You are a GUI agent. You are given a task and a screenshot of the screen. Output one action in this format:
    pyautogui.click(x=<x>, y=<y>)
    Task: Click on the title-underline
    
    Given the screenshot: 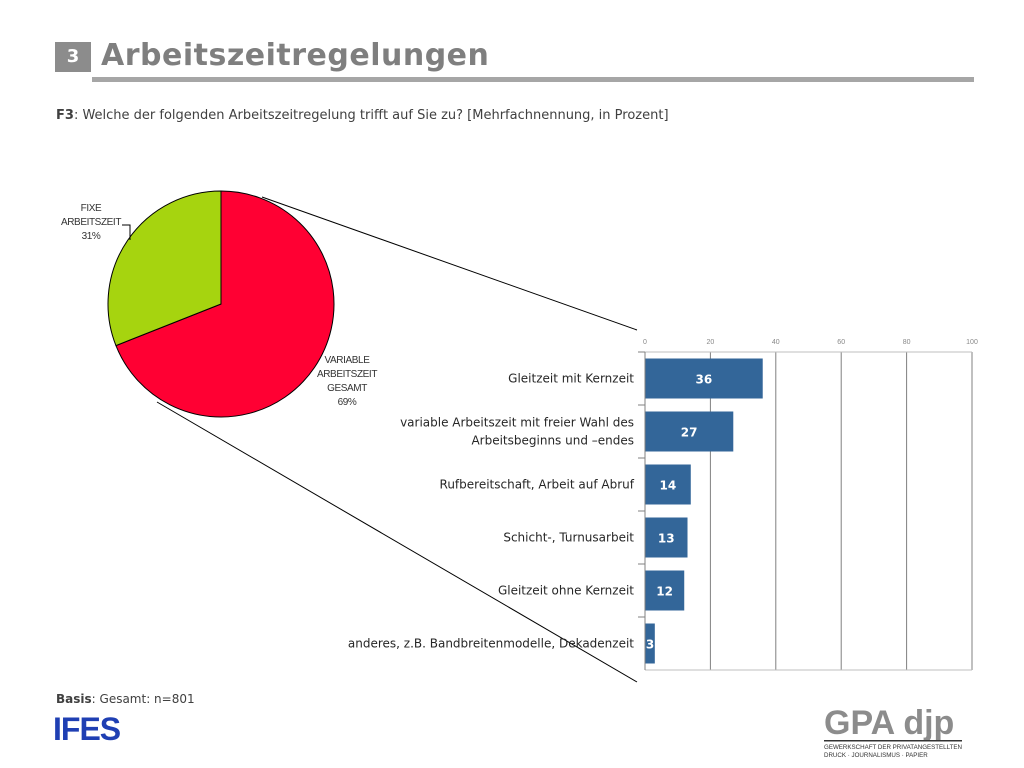 What is the action you would take?
    pyautogui.click(x=533, y=79)
    